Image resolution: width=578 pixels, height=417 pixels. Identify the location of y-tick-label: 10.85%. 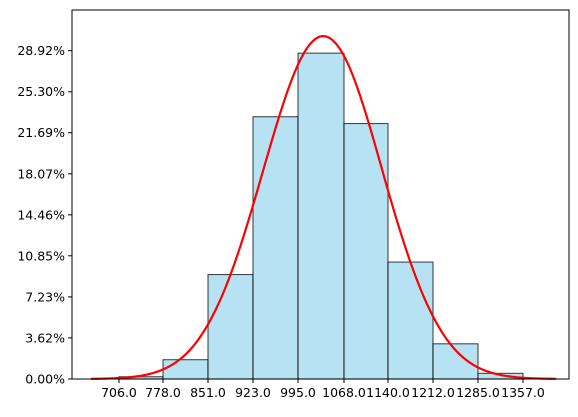
(41, 255).